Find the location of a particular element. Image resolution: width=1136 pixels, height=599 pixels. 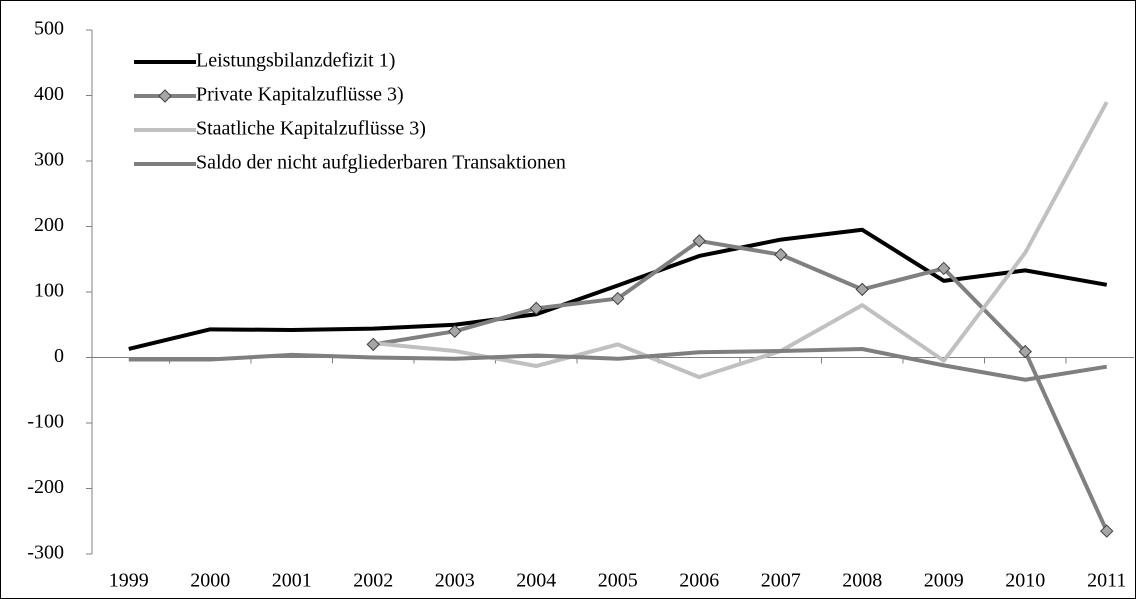

y-tick-label: -100 is located at coordinates (45, 422).